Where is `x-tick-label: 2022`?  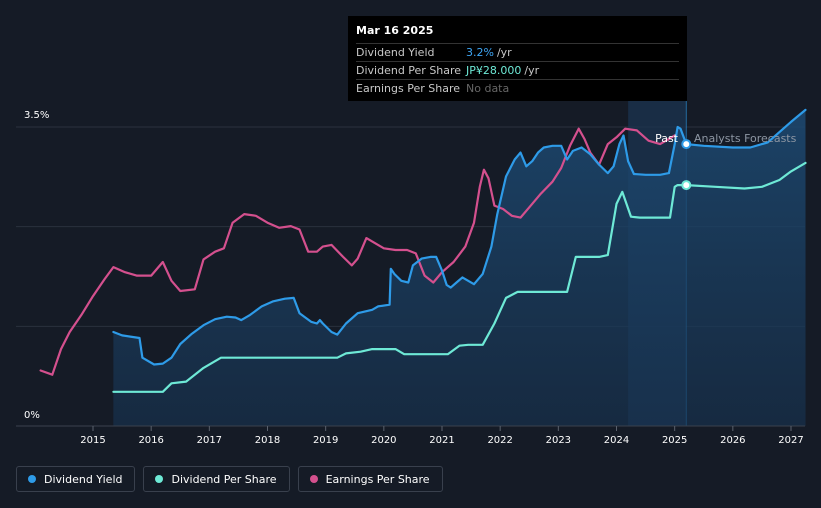 x-tick-label: 2022 is located at coordinates (499, 440).